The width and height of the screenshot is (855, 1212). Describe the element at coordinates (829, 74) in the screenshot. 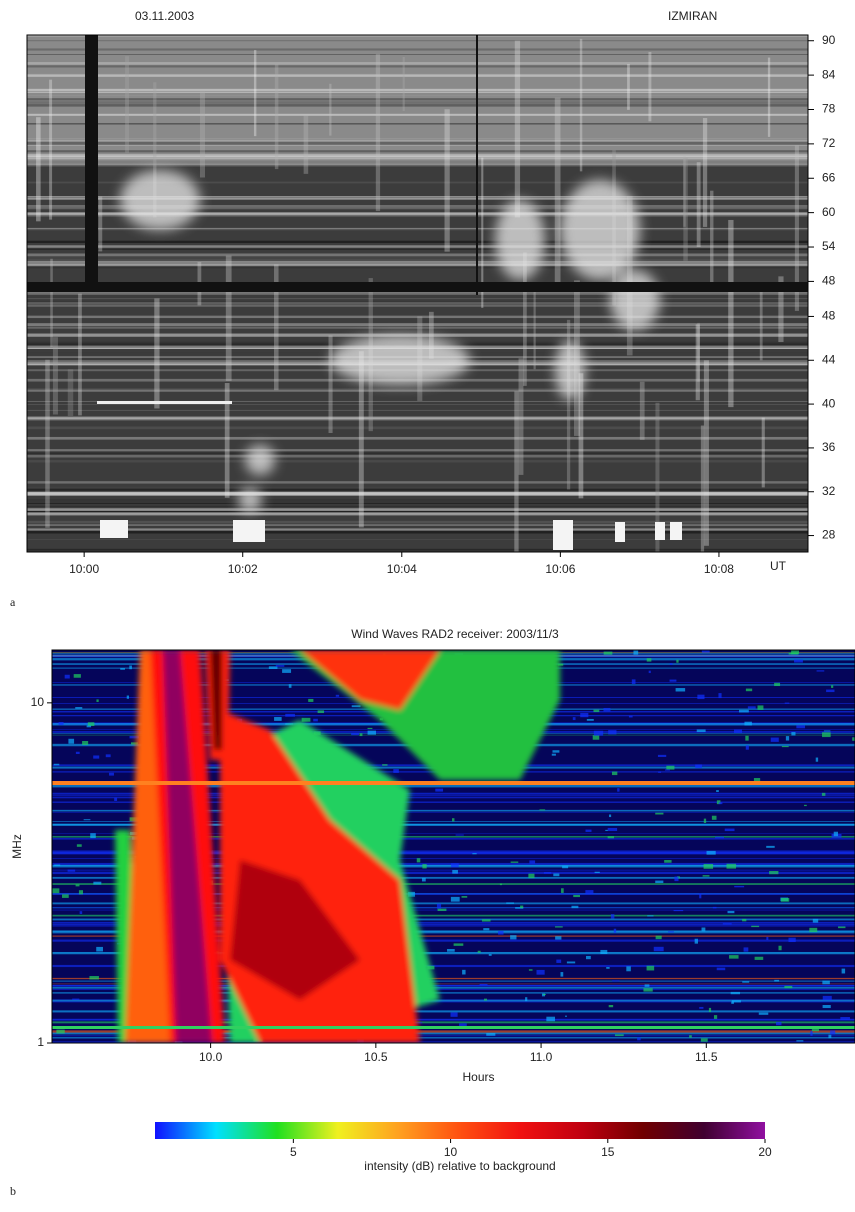

I see `y-tick-label: 84` at that location.